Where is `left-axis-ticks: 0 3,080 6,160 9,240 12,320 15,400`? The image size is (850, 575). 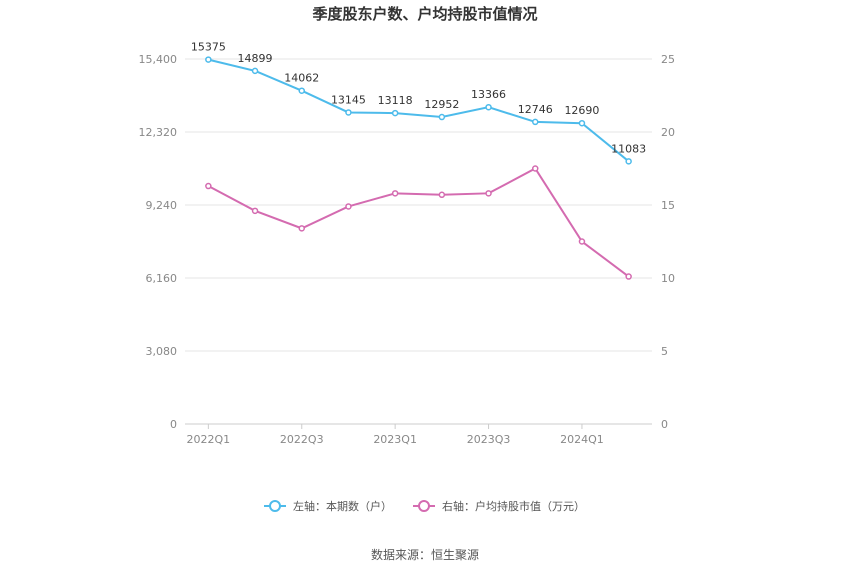 left-axis-ticks: 0 3,080 6,160 9,240 12,320 15,400 is located at coordinates (158, 242).